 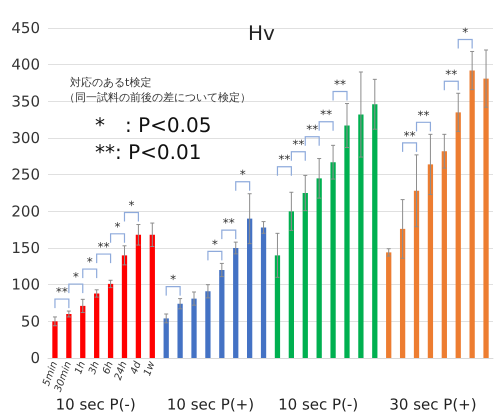 I want to click on y-tick-label: 200, so click(x=25, y=211).